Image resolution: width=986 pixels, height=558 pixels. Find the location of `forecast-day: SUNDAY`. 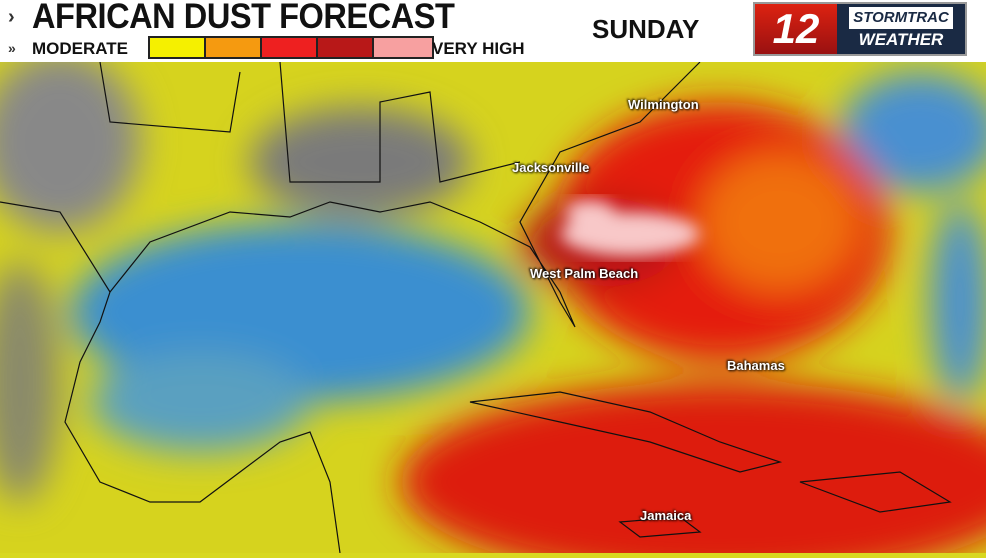

forecast-day: SUNDAY is located at coordinates (646, 29).